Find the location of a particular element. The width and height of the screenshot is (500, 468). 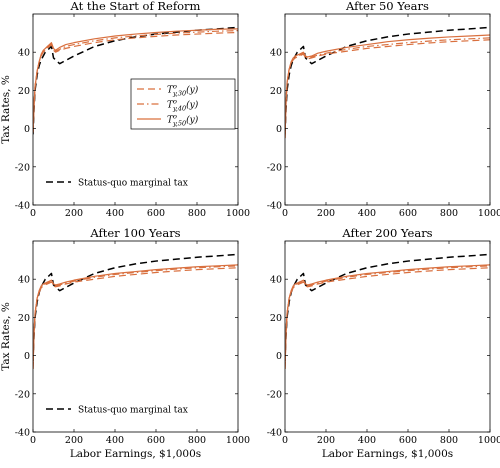

legend-entry-label: To y,30(y) is located at coordinates (183, 90).